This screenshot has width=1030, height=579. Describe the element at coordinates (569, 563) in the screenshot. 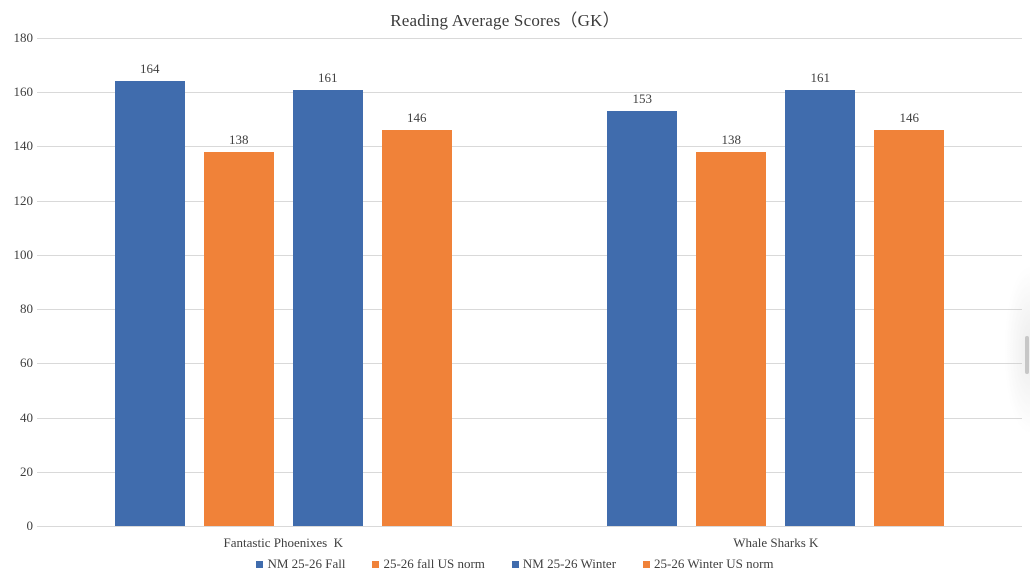

I see `legend-label: NM 25-26 Winter` at that location.